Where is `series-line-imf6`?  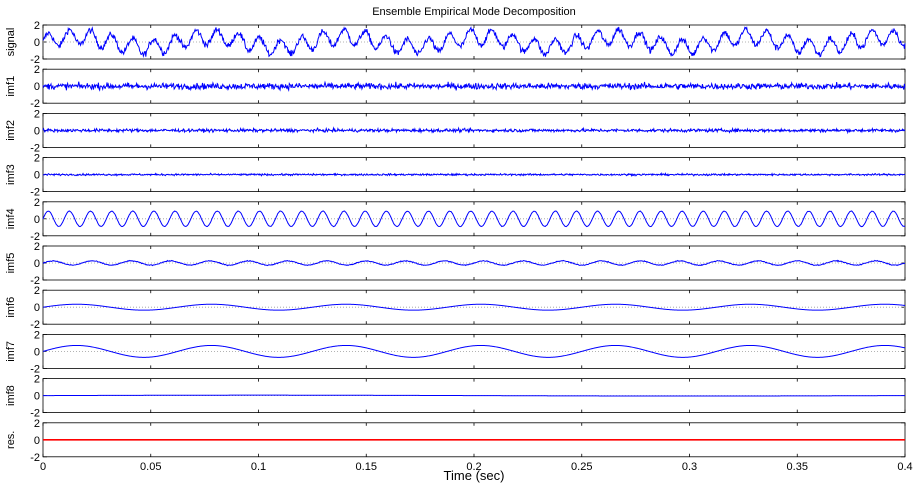
series-line-imf6 is located at coordinates (474, 307).